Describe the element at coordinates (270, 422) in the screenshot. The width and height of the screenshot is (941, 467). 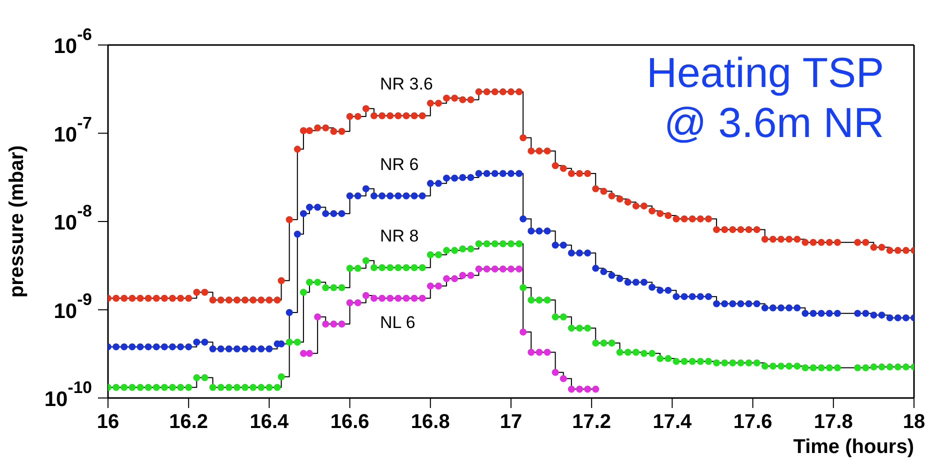
I see `x-tick-label: 16.4` at that location.